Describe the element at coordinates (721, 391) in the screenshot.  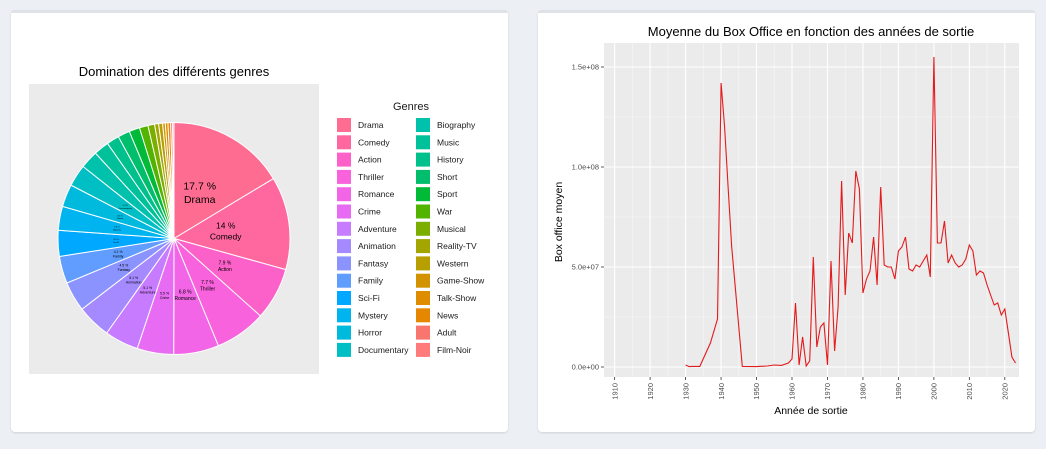
I see `x-tick-label-1940: 1940` at that location.